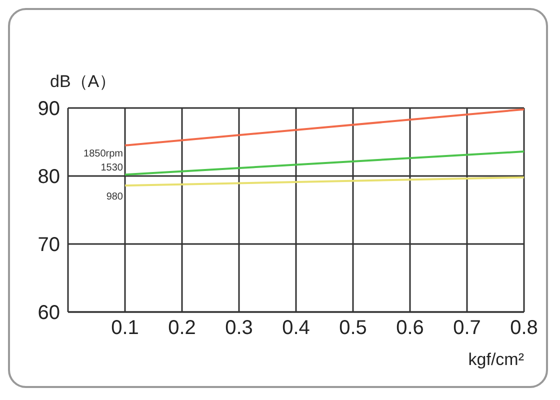 This screenshot has height=400, width=560. I want to click on x-tick-label: 0.5, so click(353, 328).